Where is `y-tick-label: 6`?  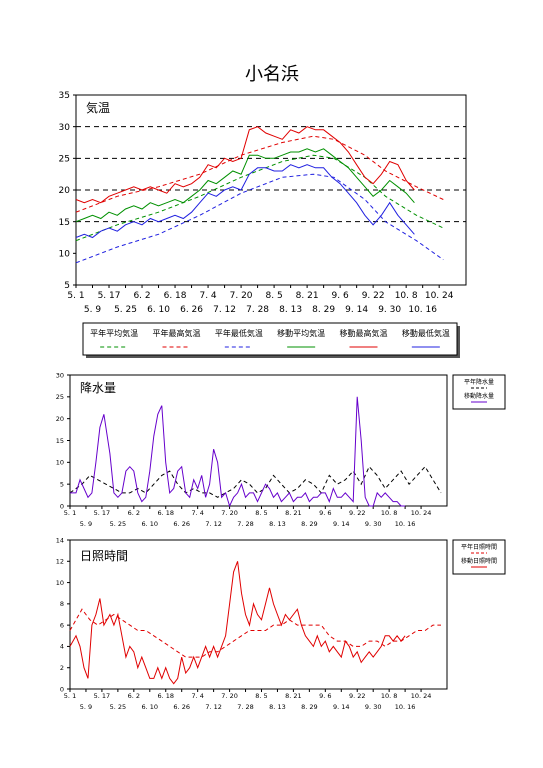 y-tick-label: 6 is located at coordinates (62, 625).